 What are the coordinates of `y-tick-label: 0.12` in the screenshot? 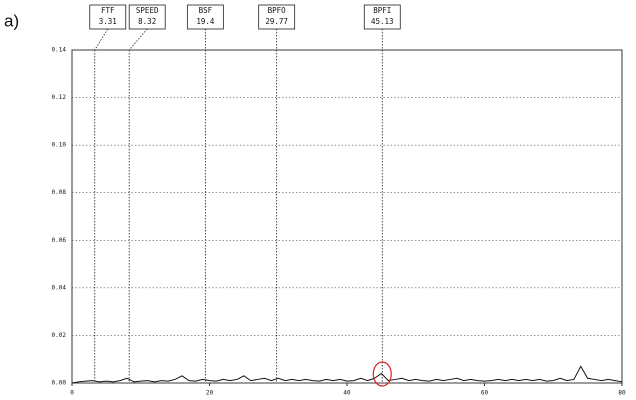 It's located at (59, 97).